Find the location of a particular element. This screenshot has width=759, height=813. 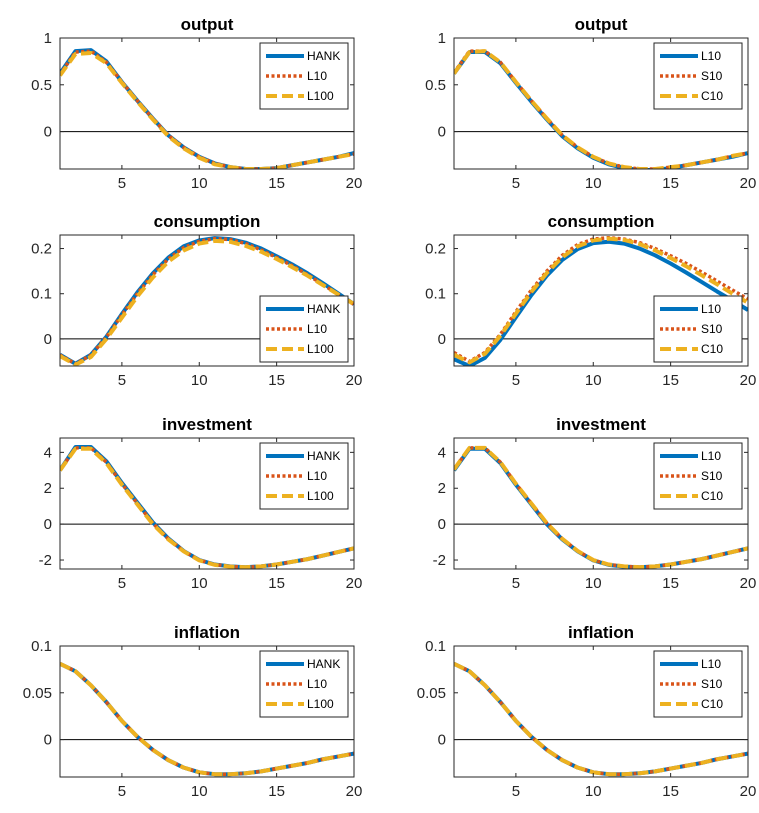

subplot-8: inflation 5 10 15 20 0 0.05 0.1 L10 S10 C10 is located at coordinates (587, 711).